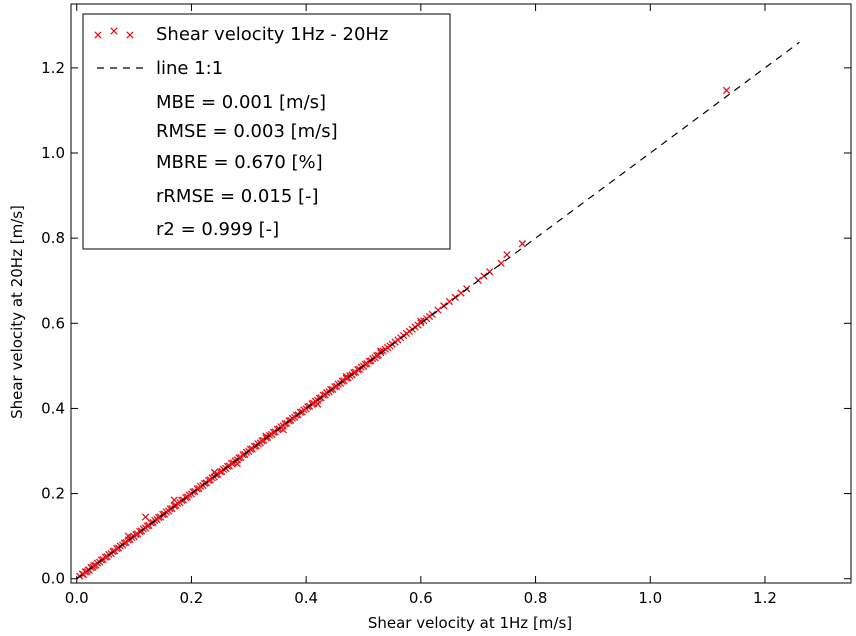 Image resolution: width=856 pixels, height=636 pixels. What do you see at coordinates (247, 131) in the screenshot?
I see `legend-stat-rmse: RMSE = 0.003 [m/s]` at bounding box center [247, 131].